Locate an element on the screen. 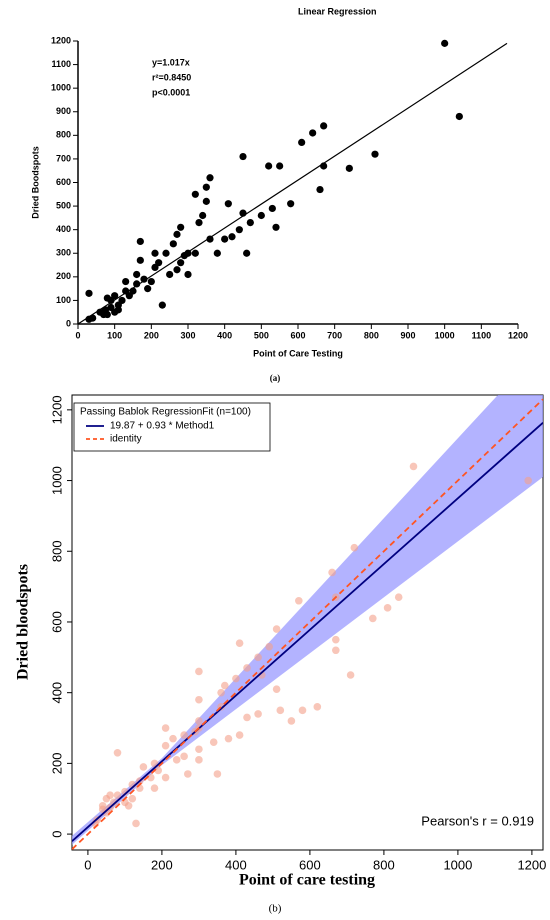 Image resolution: width=550 pixels, height=920 pixels. x-tick-label: 500 is located at coordinates (261, 335).